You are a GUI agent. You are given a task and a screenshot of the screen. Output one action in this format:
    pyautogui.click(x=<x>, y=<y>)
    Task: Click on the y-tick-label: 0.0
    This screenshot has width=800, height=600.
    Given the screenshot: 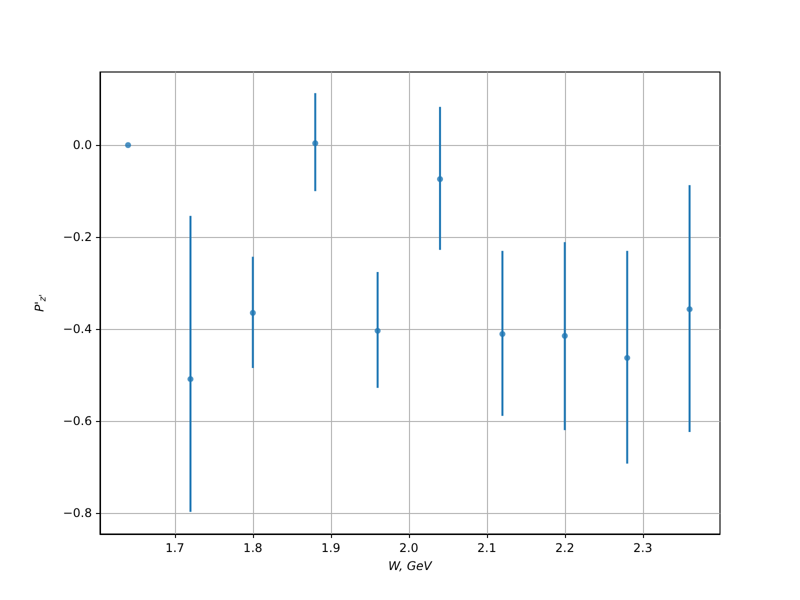 What is the action you would take?
    pyautogui.click(x=82, y=145)
    